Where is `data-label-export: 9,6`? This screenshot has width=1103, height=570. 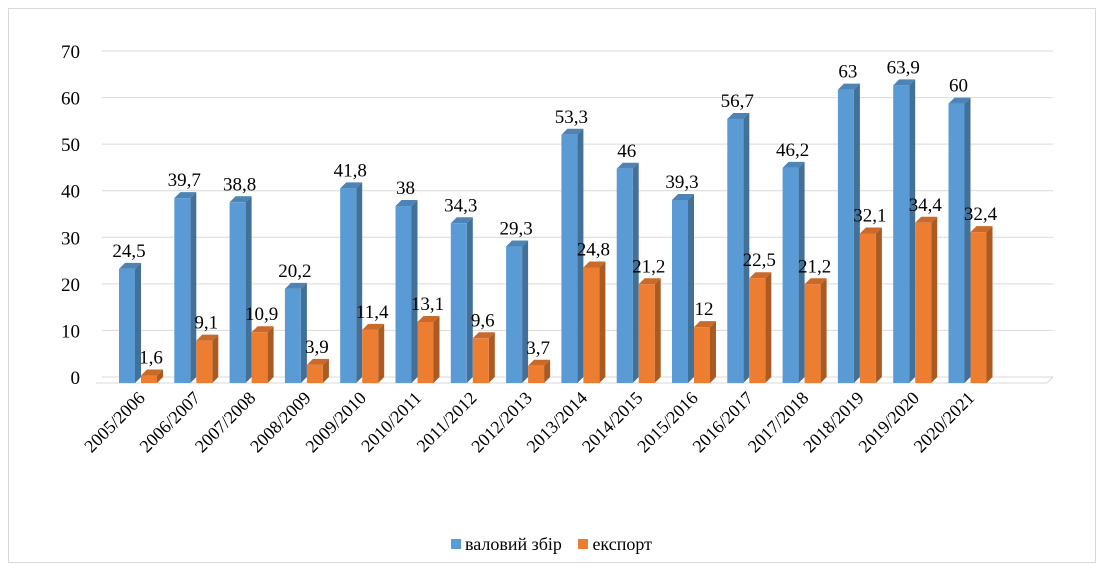 data-label-export: 9,6 is located at coordinates (483, 320).